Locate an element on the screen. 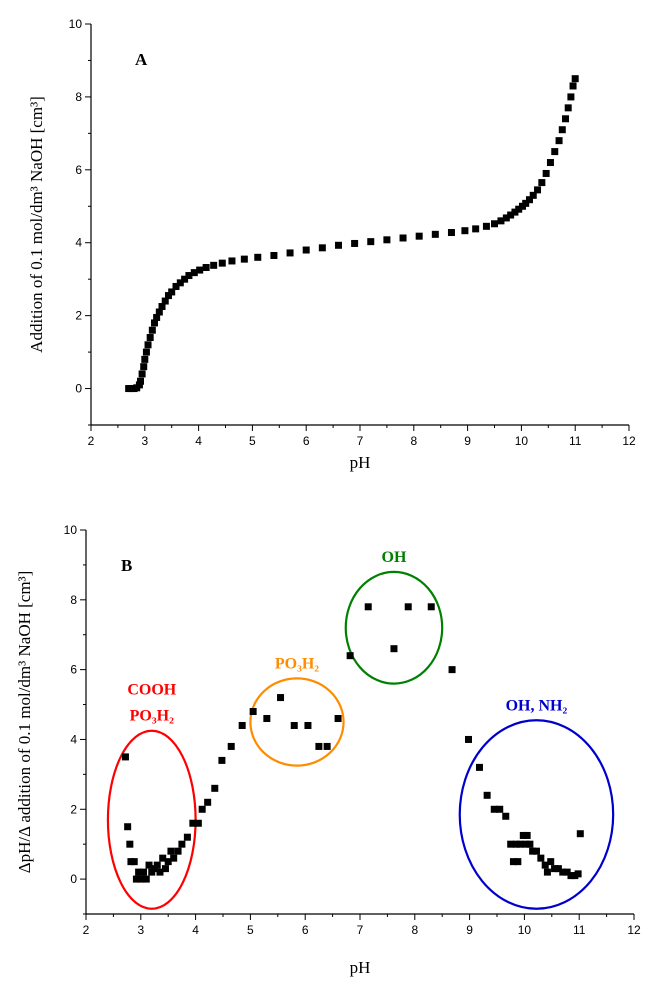 The width and height of the screenshot is (648, 981). y-tick-label: 8 is located at coordinates (78, 97).